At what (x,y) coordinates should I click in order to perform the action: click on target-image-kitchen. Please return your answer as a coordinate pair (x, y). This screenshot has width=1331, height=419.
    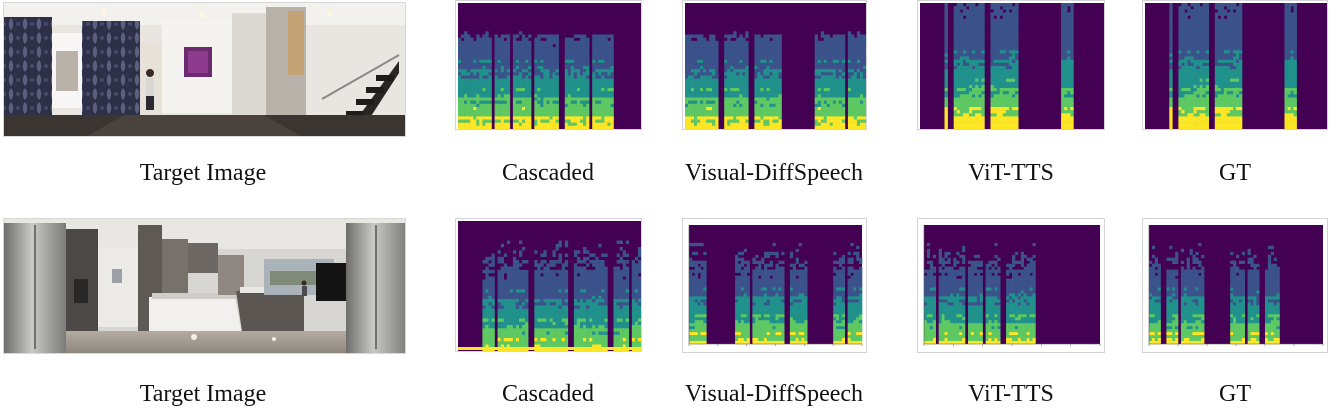
    Looking at the image, I should click on (204, 286).